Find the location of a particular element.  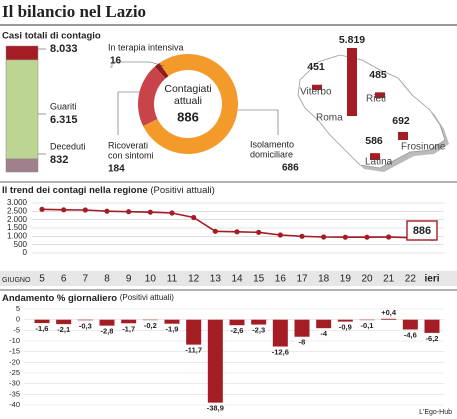

page-title: Il bilancio nel Lazio is located at coordinates (74, 11).